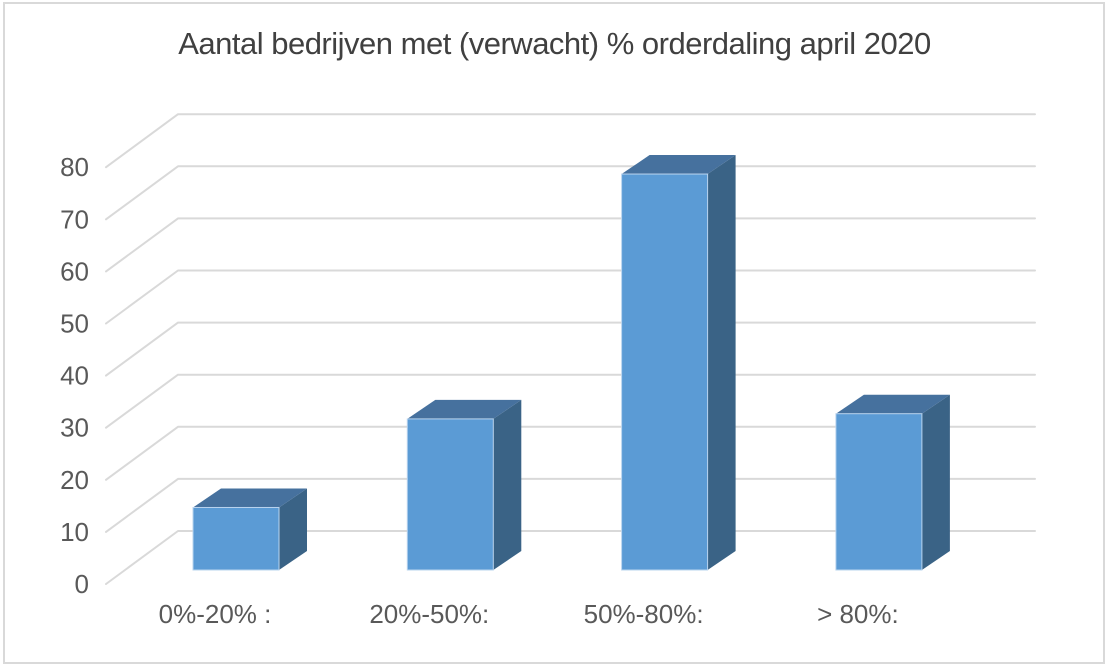  I want to click on x-axis-category-label: 0%-20% :, so click(215, 614).